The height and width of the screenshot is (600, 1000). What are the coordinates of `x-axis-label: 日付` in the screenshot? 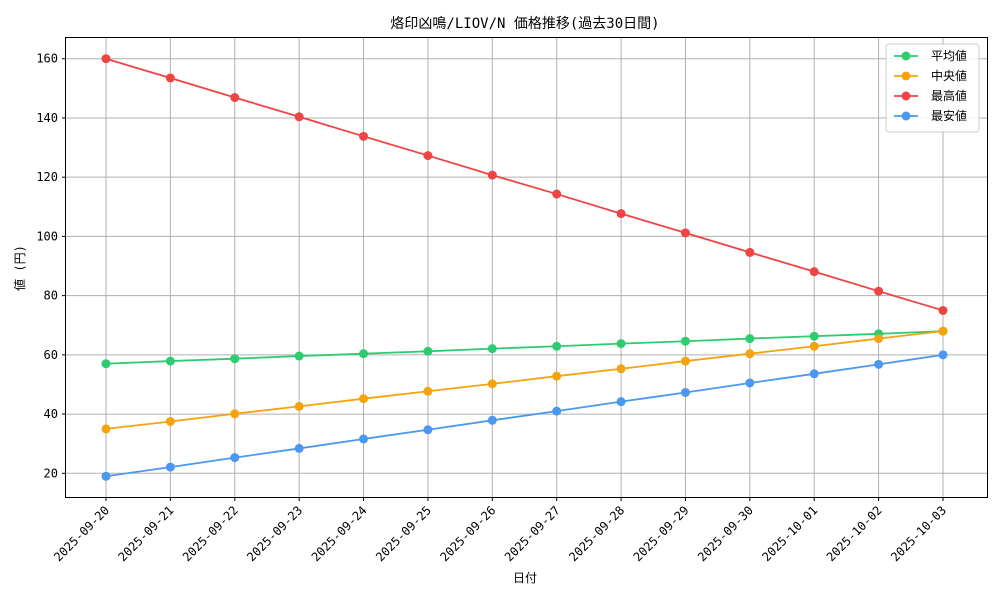 It's located at (525, 578).